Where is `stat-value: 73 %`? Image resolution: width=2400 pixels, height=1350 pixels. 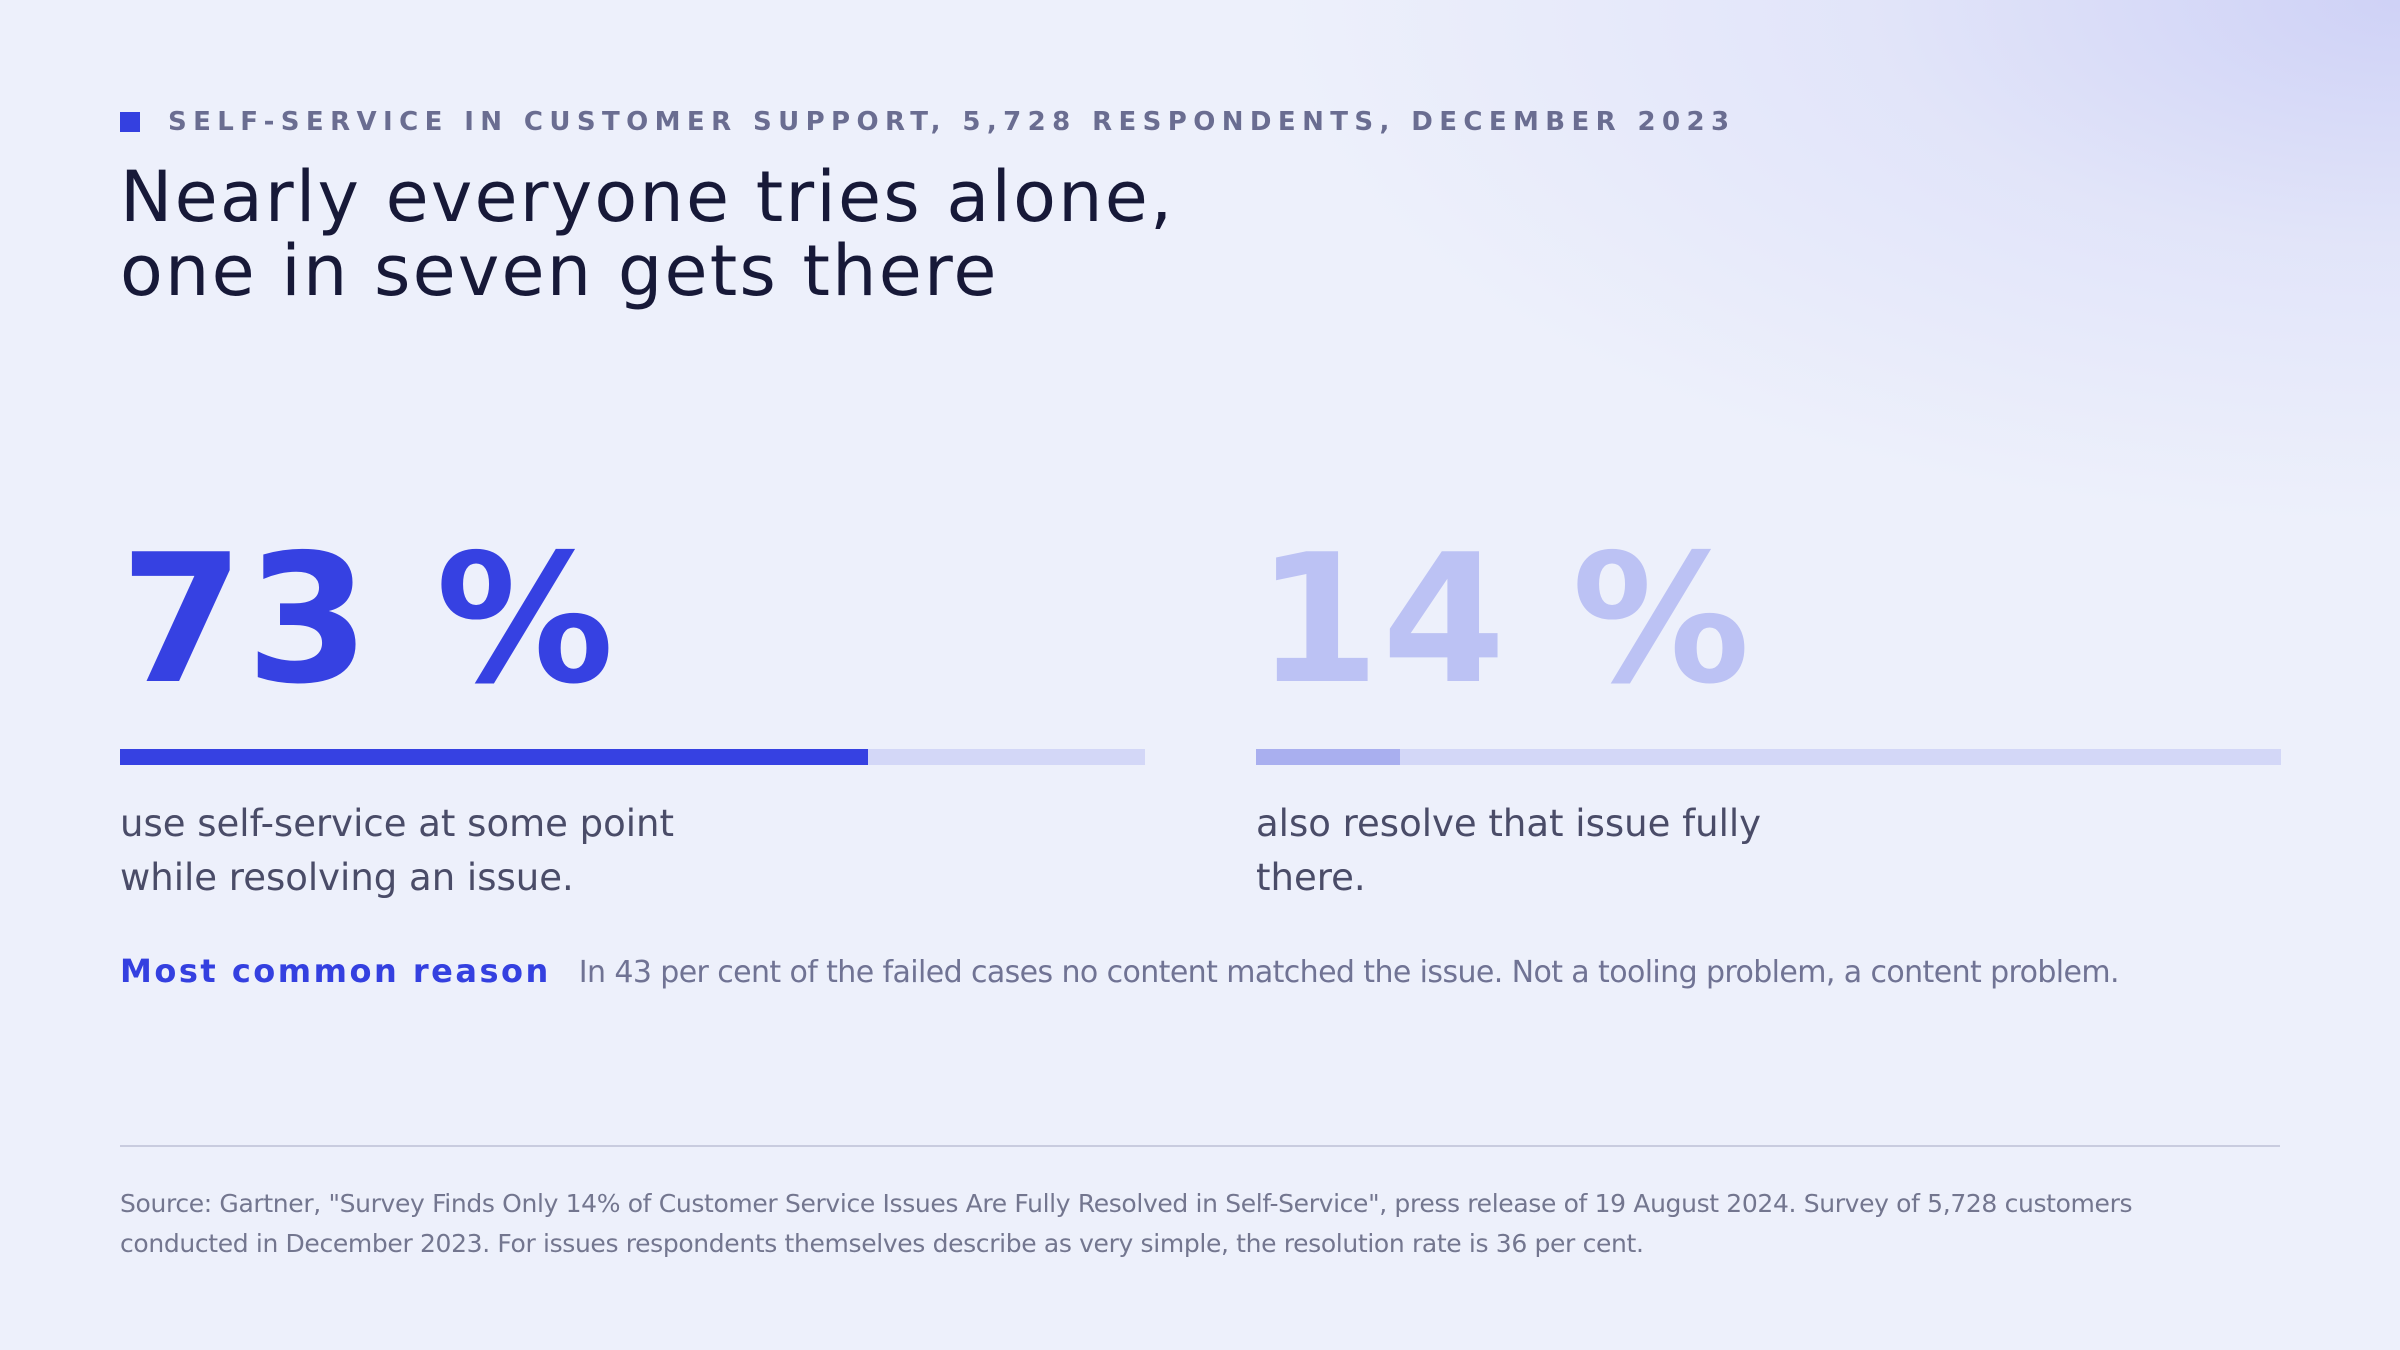
stat-value: 73 % is located at coordinates (368, 619).